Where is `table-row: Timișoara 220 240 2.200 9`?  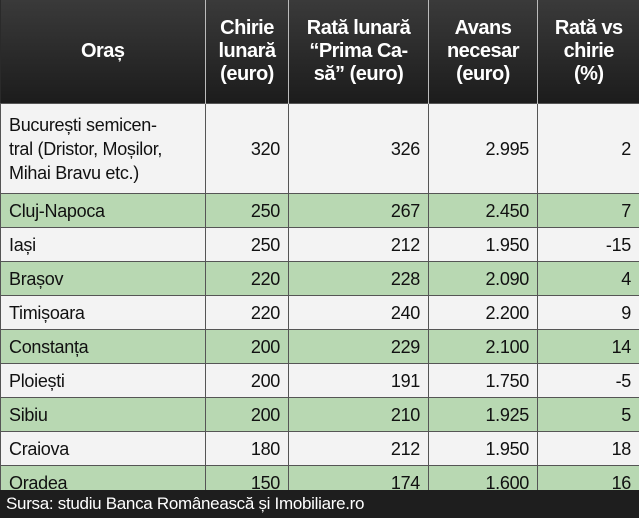 table-row: Timișoara 220 240 2.200 9 is located at coordinates (319, 312).